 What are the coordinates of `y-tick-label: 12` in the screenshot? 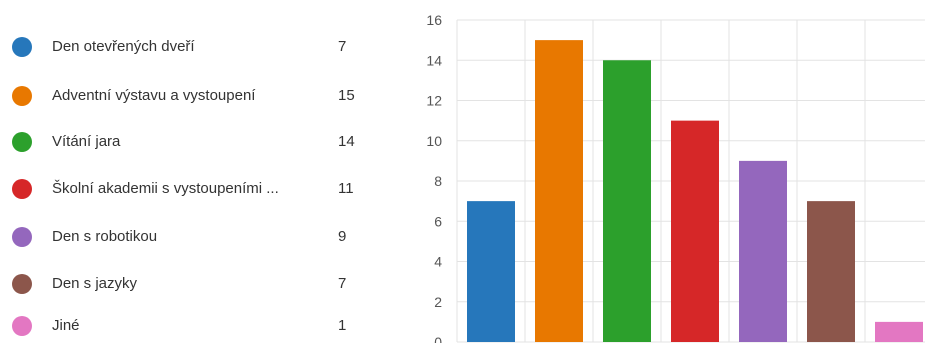 It's located at (434, 101).